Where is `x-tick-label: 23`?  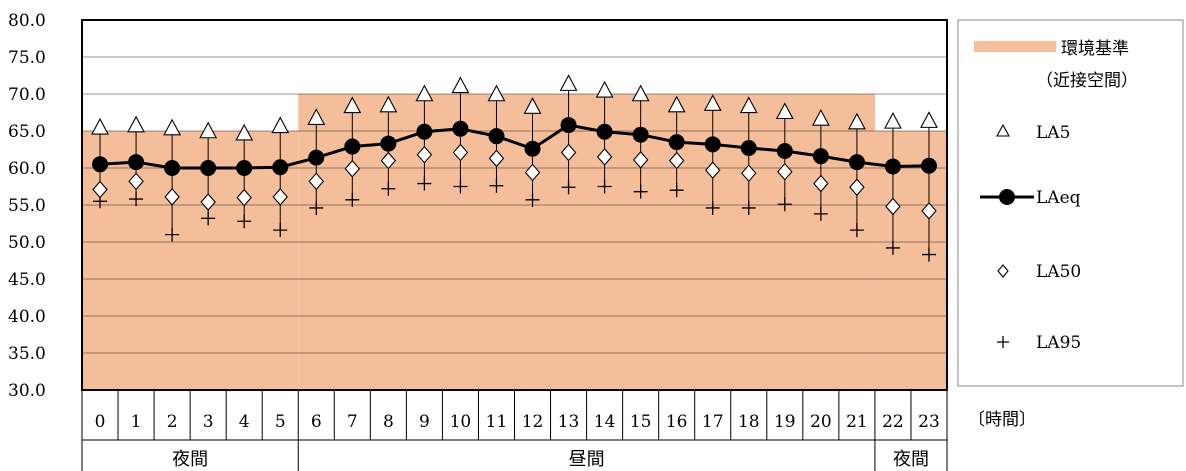 x-tick-label: 23 is located at coordinates (929, 422).